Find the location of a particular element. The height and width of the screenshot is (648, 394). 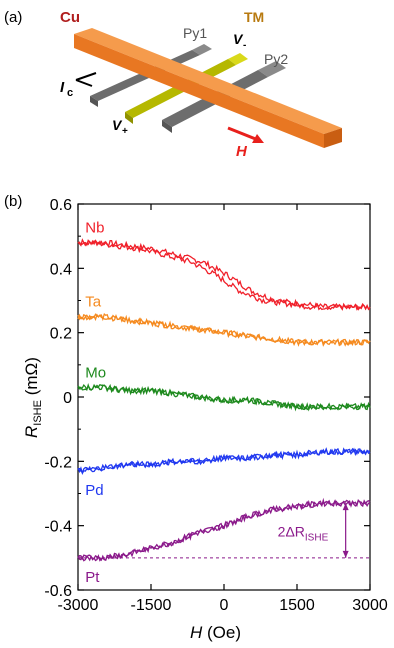

panel-b-label: (b) is located at coordinates (13, 201).